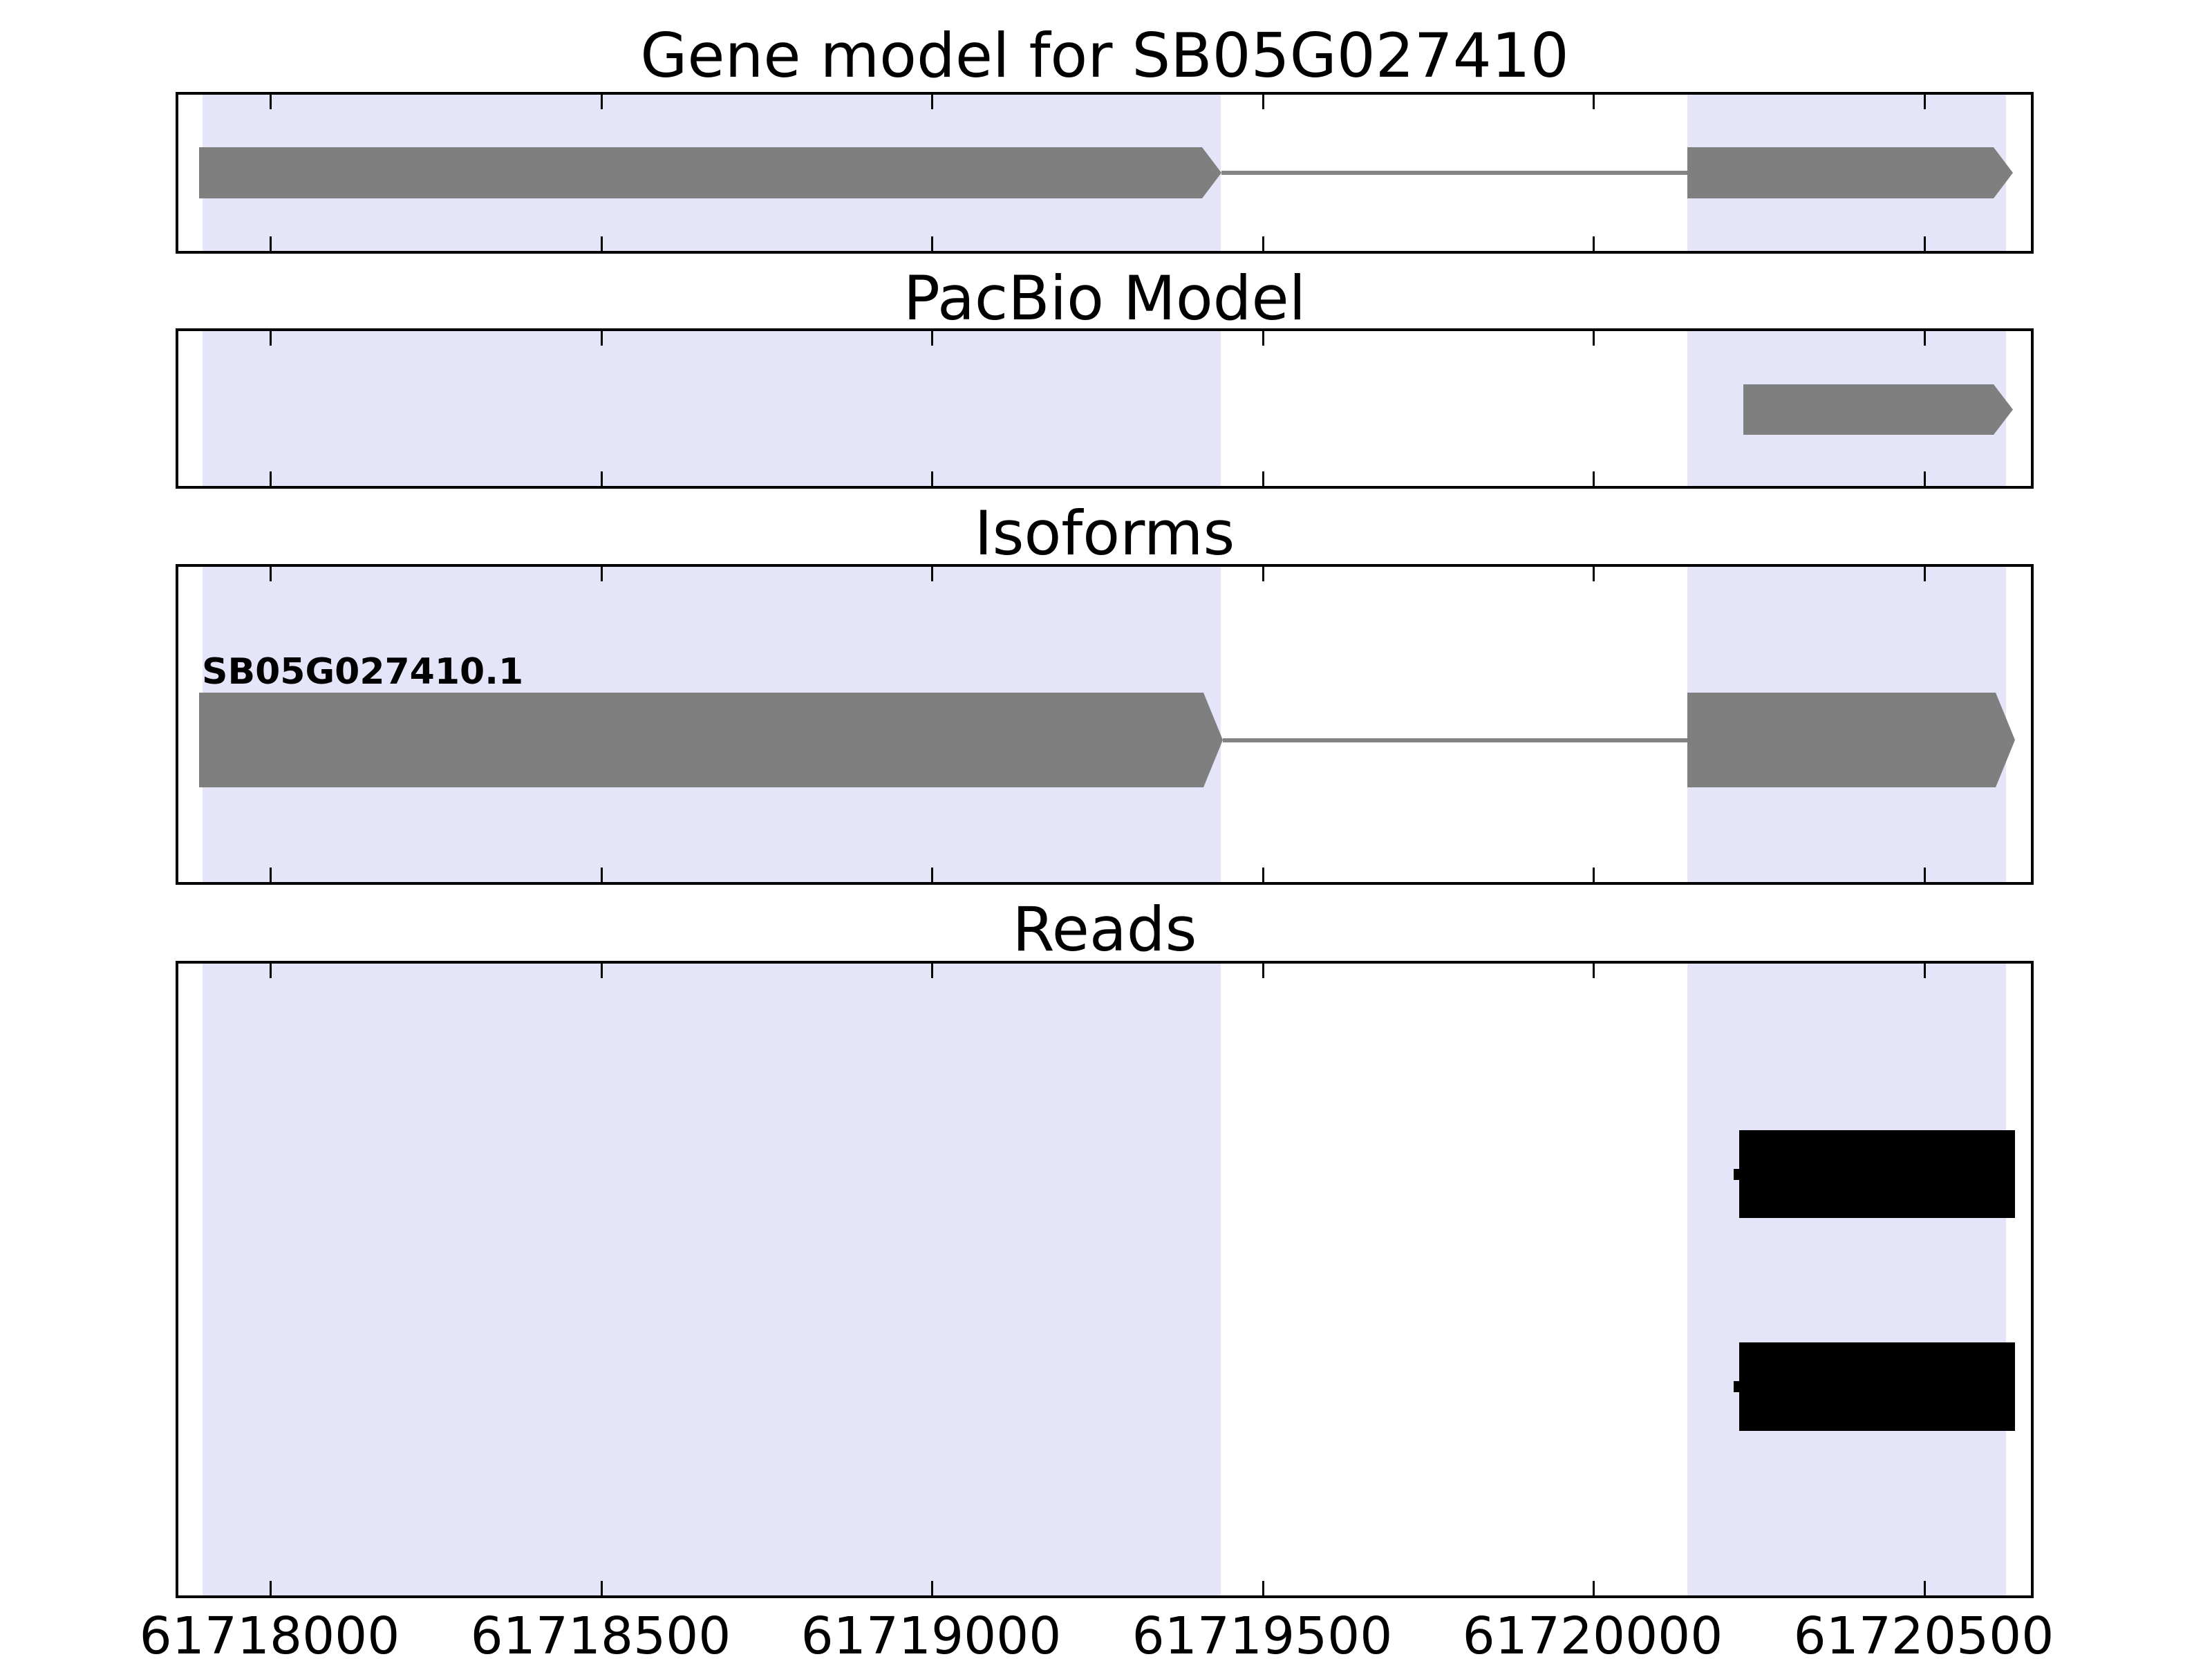  Describe the element at coordinates (269, 1633) in the screenshot. I see `x-axis-tick-label-1: 61718000` at that location.